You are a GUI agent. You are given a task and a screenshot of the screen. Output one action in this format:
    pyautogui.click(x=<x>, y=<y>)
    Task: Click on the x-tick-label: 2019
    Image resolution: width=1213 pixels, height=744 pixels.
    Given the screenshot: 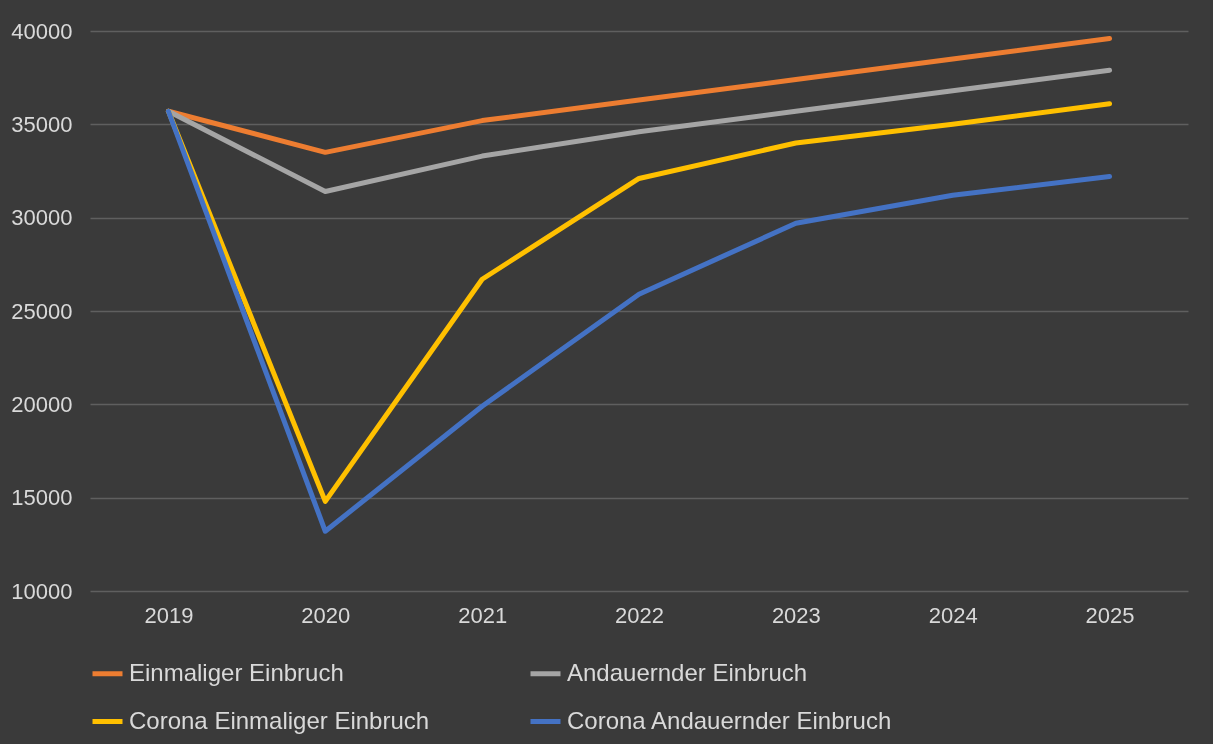 What is the action you would take?
    pyautogui.click(x=169, y=615)
    